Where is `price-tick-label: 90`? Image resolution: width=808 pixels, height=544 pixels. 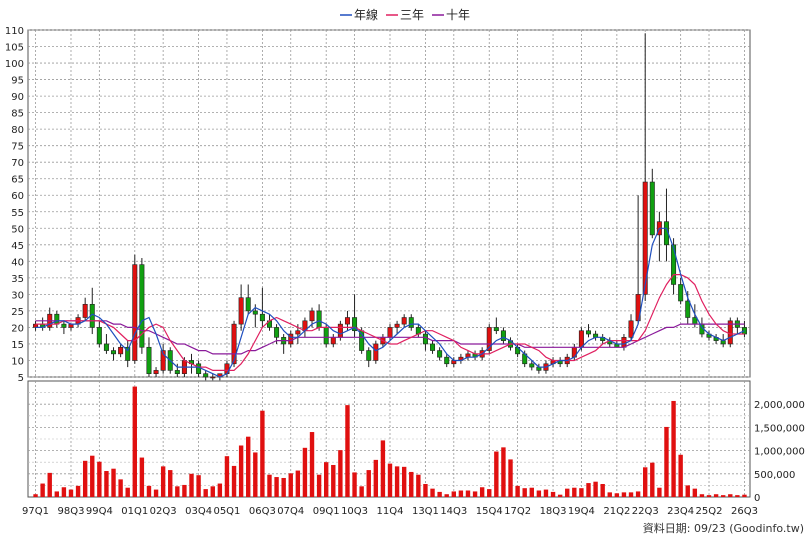 price-tick-label: 90 is located at coordinates (17, 97).